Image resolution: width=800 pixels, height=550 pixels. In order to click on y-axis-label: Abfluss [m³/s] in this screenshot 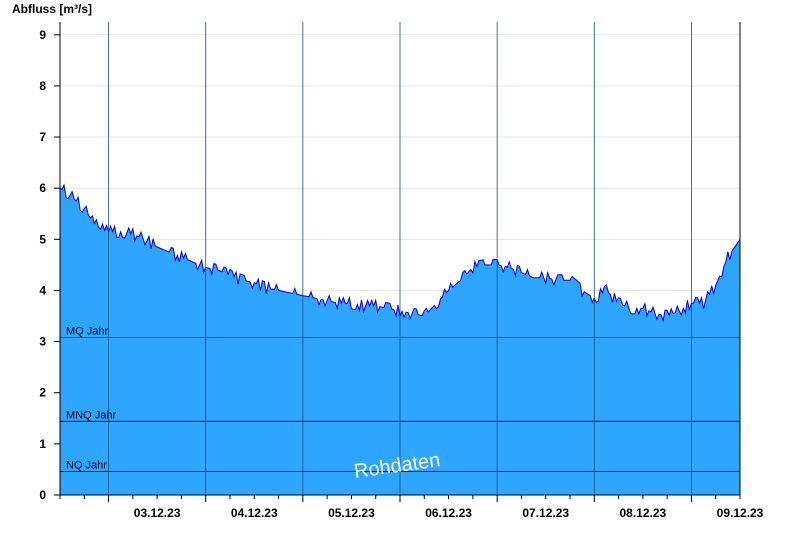, I will do `click(52, 9)`.